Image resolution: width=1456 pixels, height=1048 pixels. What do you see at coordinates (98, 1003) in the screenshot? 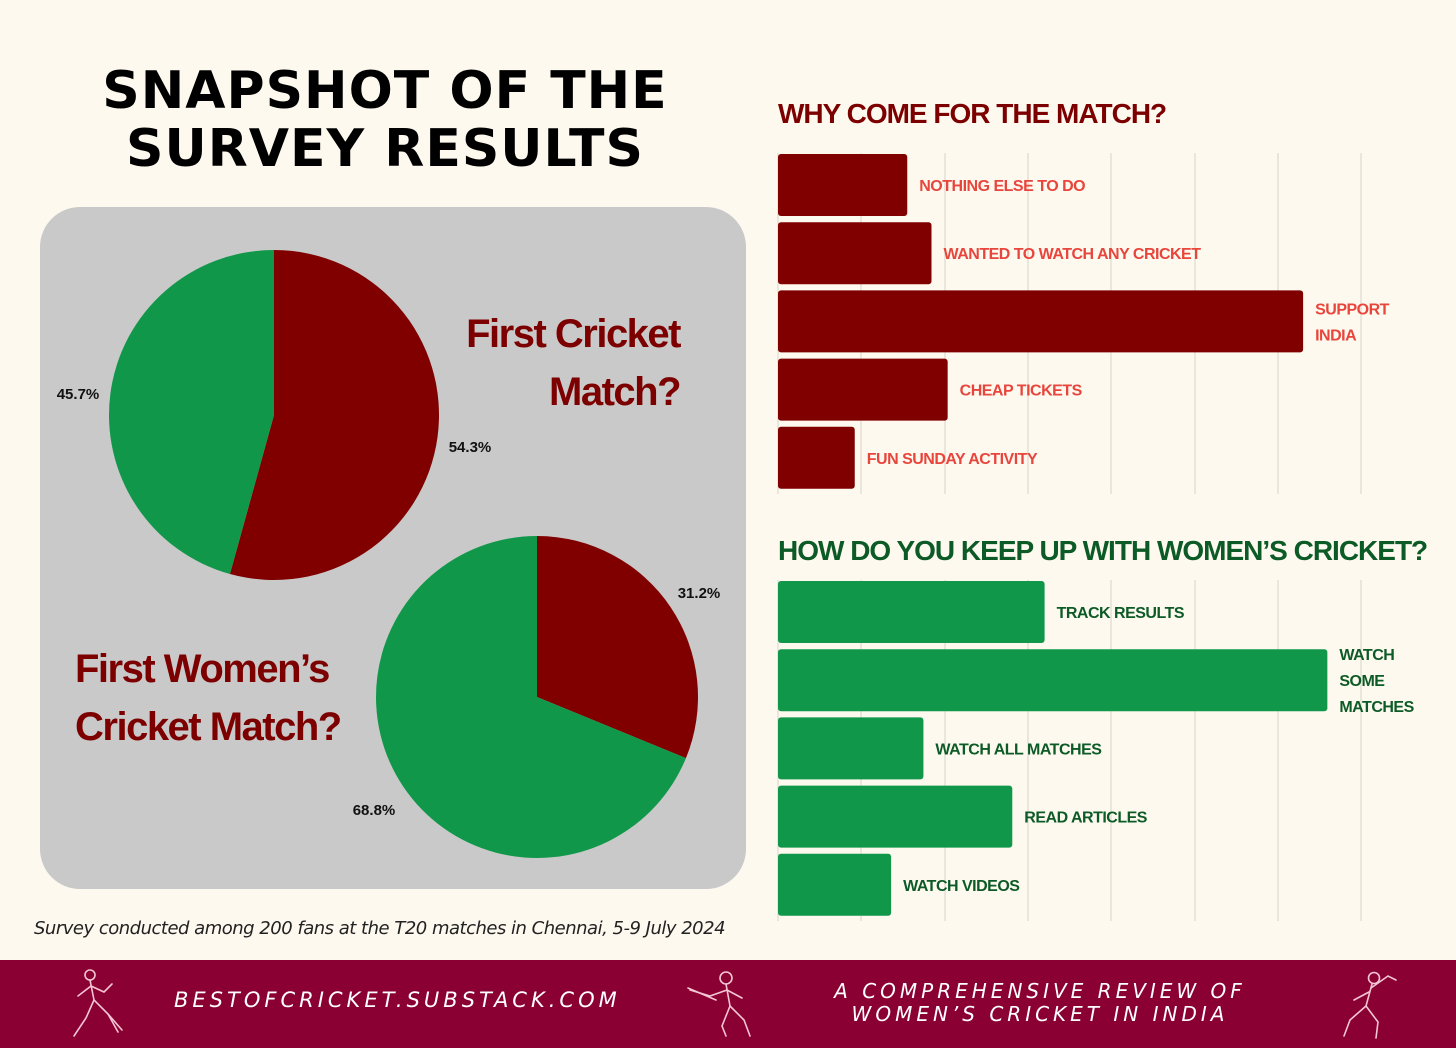
I see `cricketer-running-icon` at bounding box center [98, 1003].